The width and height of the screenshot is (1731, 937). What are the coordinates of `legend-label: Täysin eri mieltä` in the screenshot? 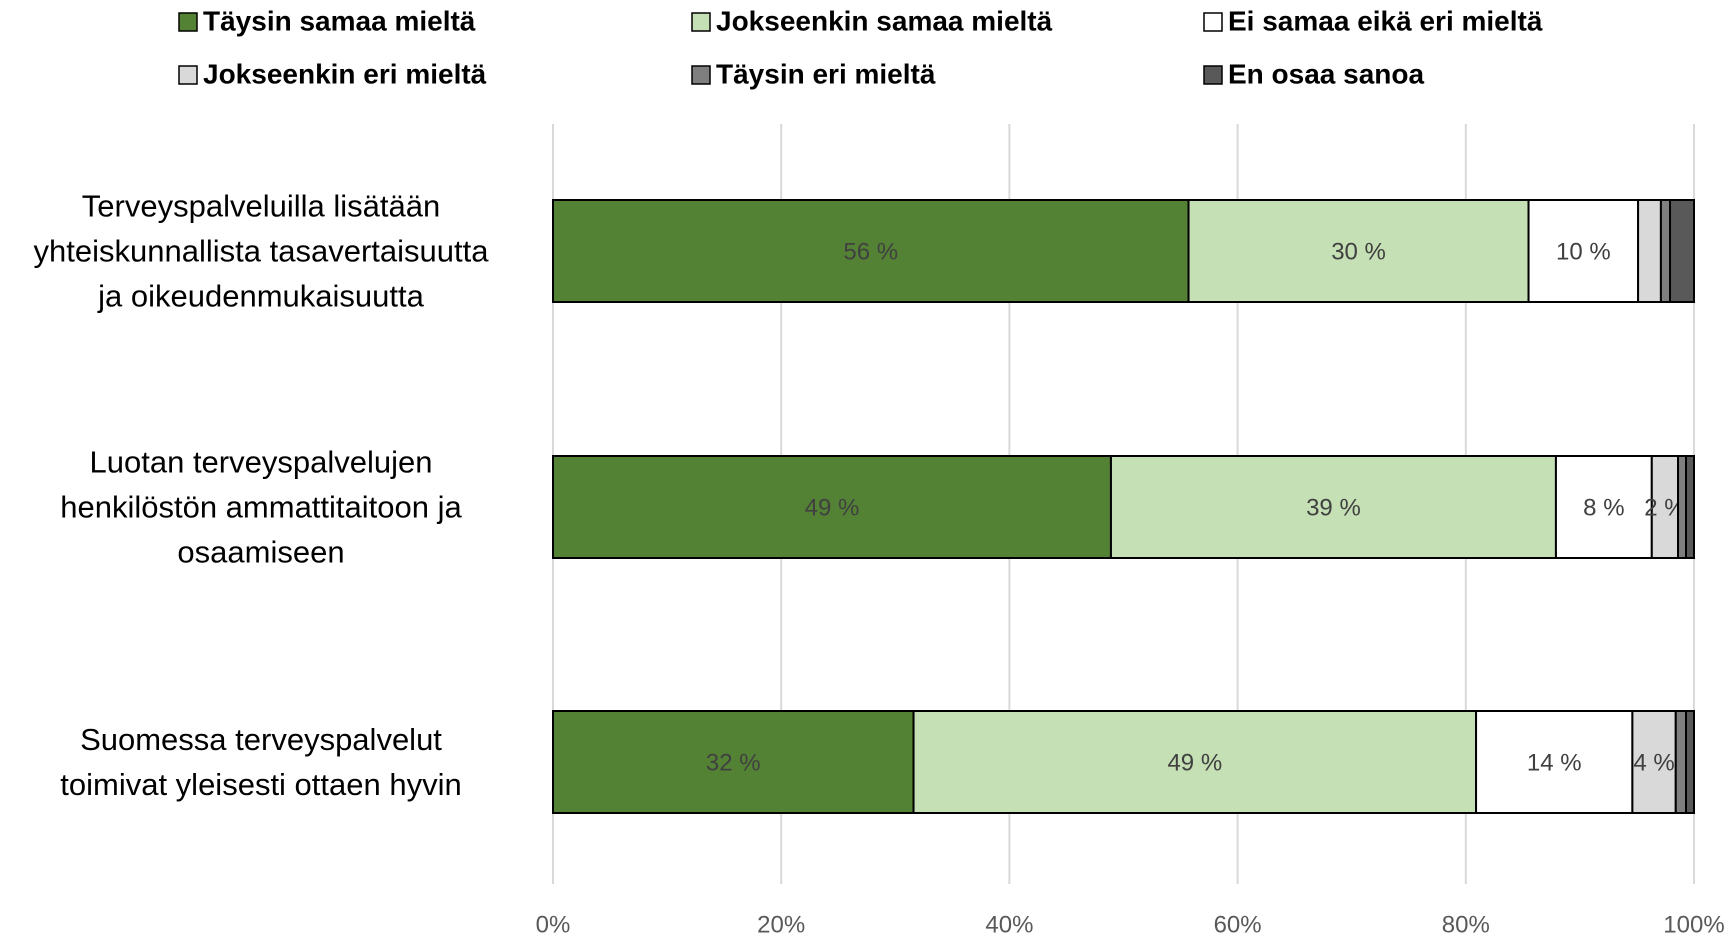 It's located at (826, 73).